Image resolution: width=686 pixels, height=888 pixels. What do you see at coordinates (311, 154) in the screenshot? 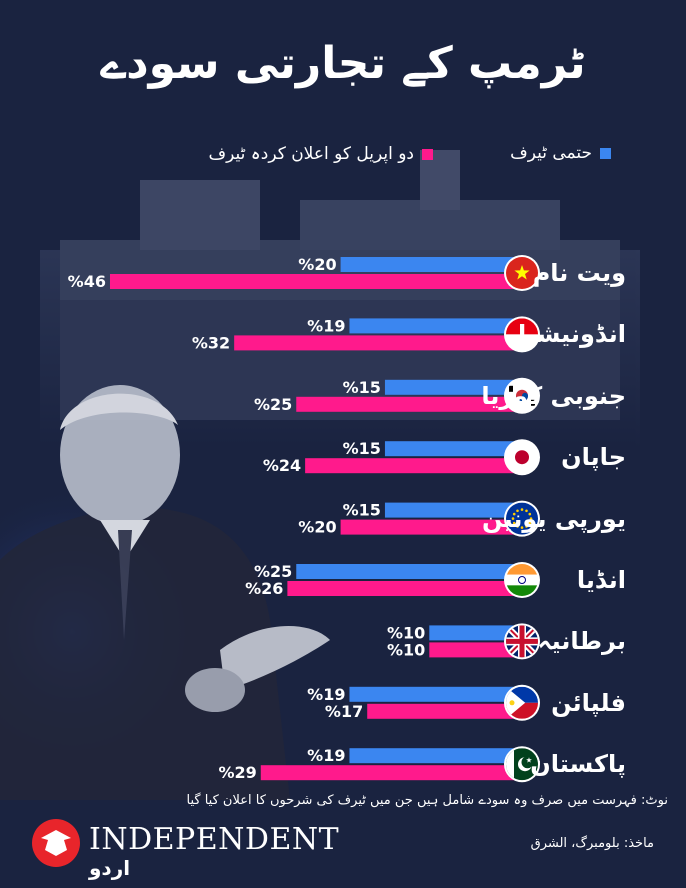
I see `legend-announced-label: دو اپریل کو اعلان کردہ ٹیرف` at bounding box center [311, 154].